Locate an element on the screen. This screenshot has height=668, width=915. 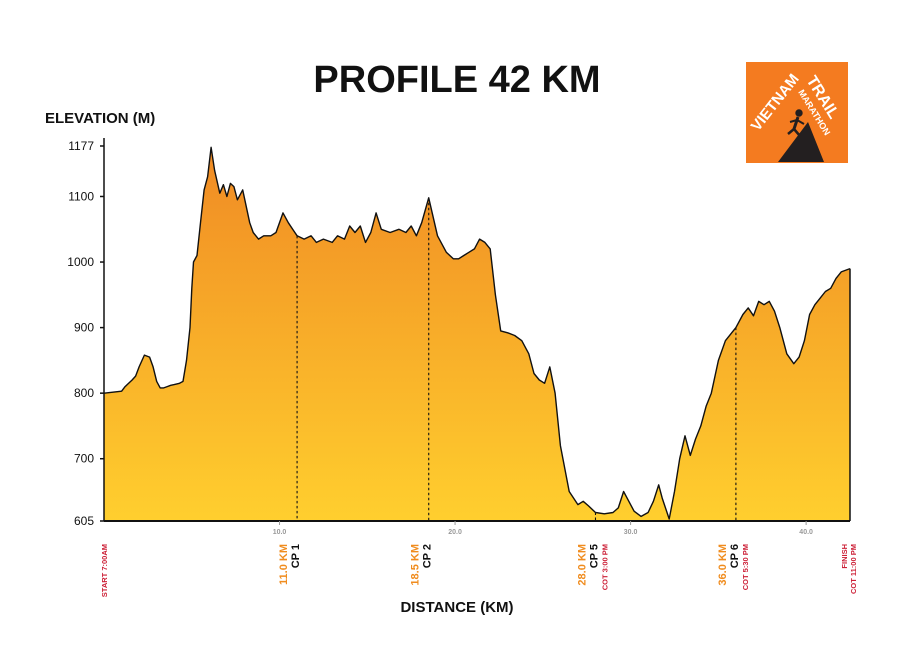
y-tick-label: 800 is located at coordinates (84, 393).